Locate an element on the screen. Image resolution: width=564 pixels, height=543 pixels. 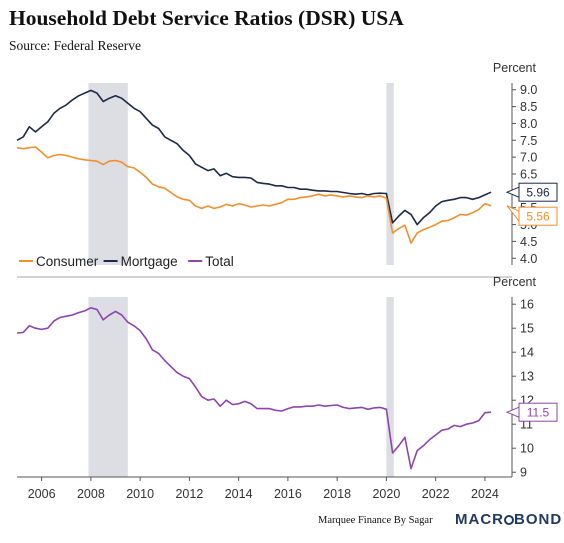
y-tick-label: 7.0 is located at coordinates (528, 158).